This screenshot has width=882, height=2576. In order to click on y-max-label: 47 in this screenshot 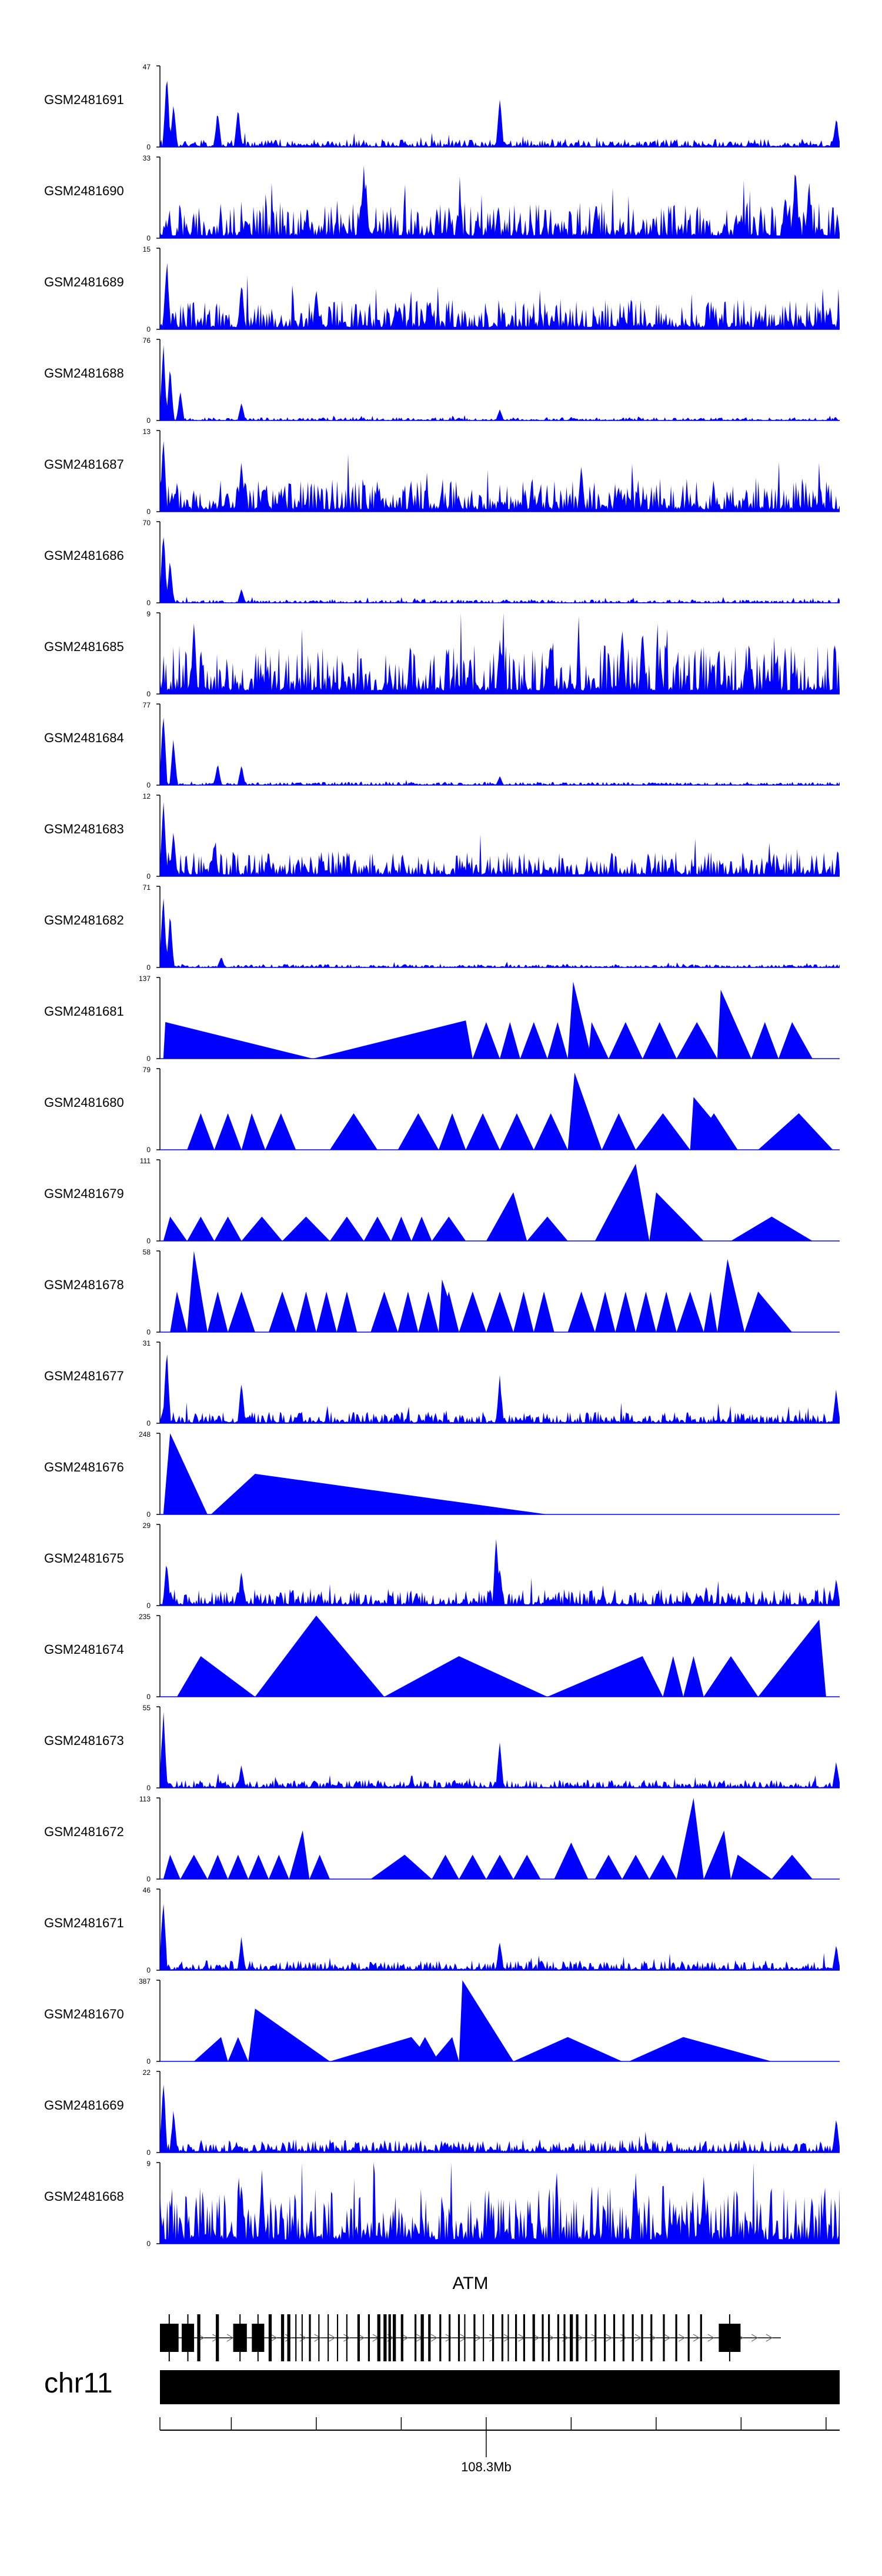, I will do `click(147, 67)`.